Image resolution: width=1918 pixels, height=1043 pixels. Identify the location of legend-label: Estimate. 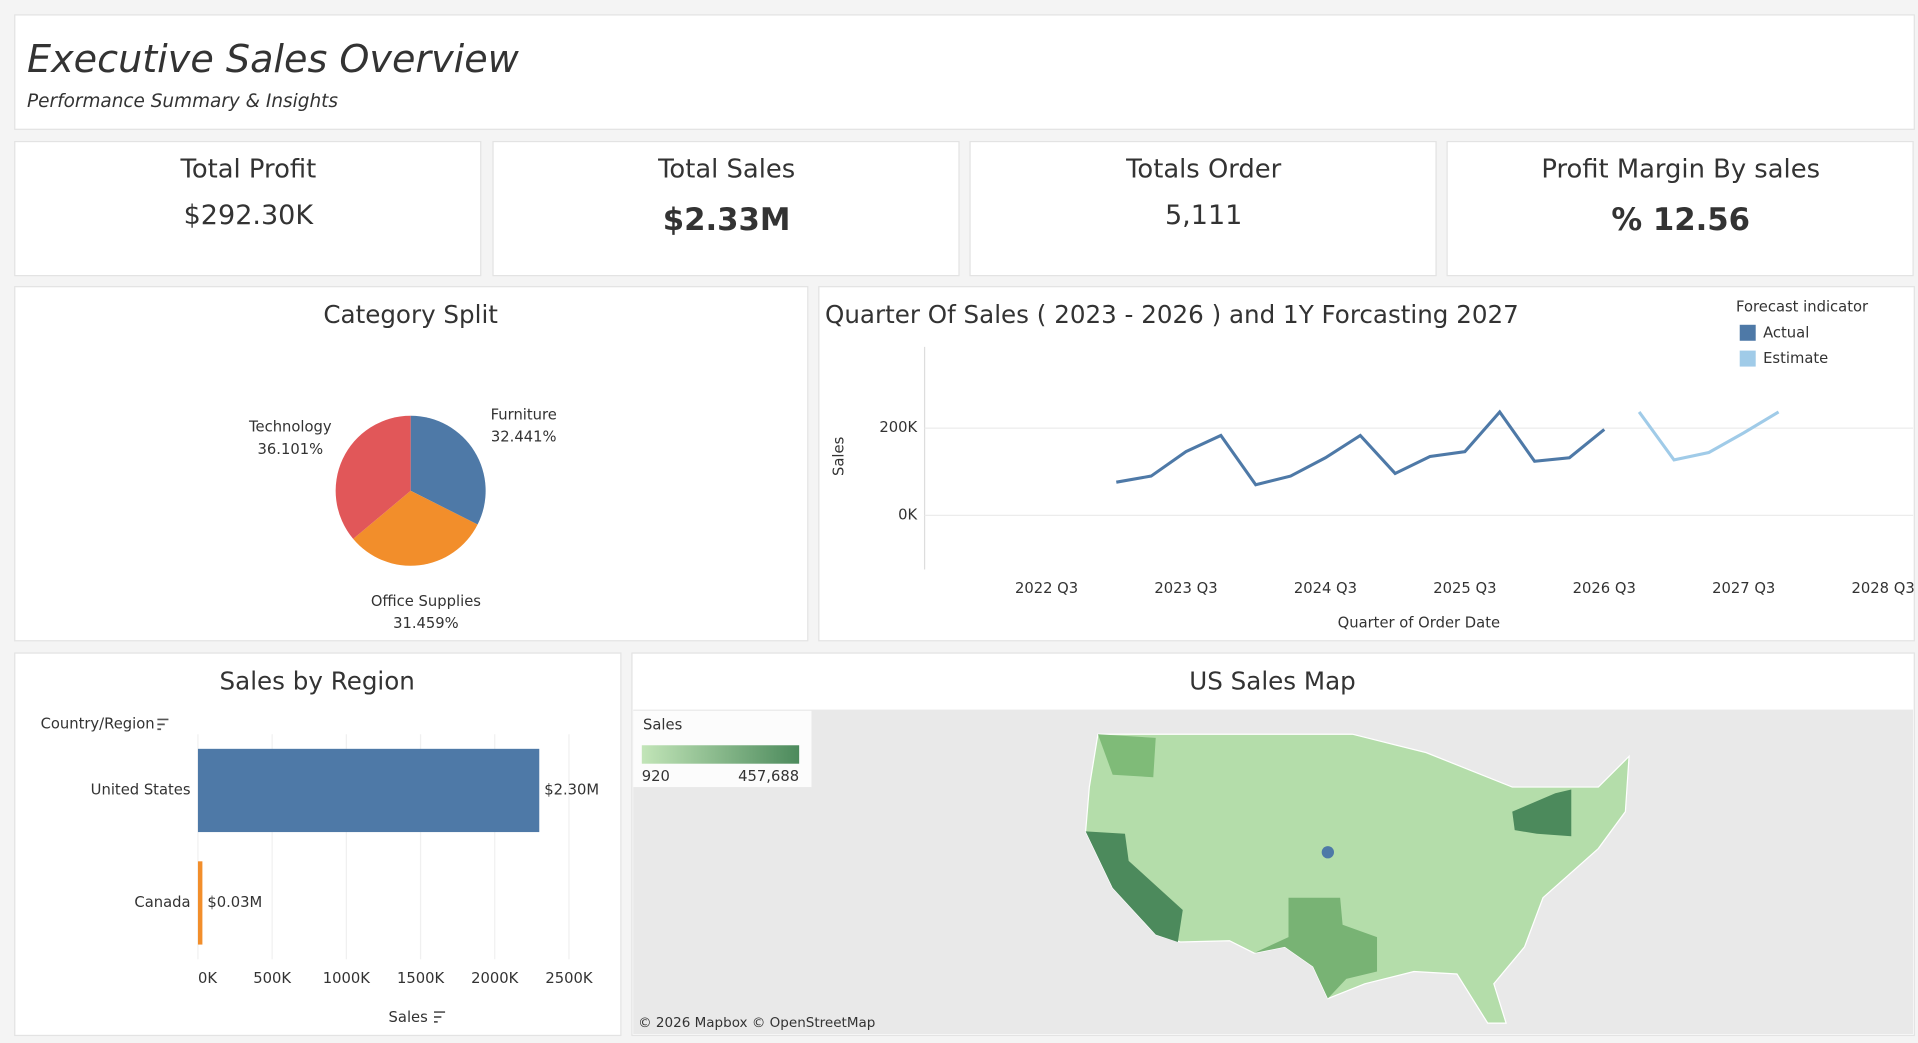
(1795, 358).